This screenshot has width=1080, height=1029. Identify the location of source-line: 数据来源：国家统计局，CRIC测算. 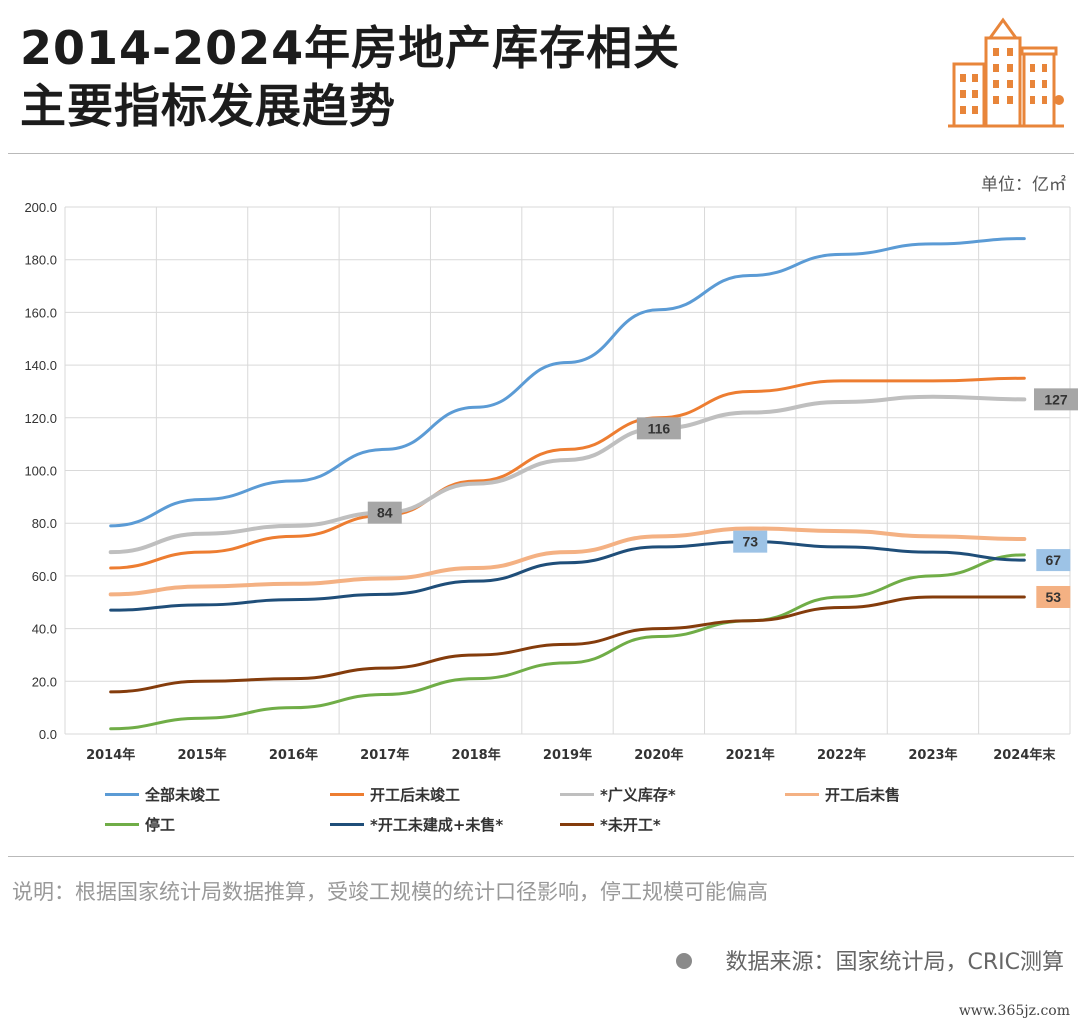
(870, 960).